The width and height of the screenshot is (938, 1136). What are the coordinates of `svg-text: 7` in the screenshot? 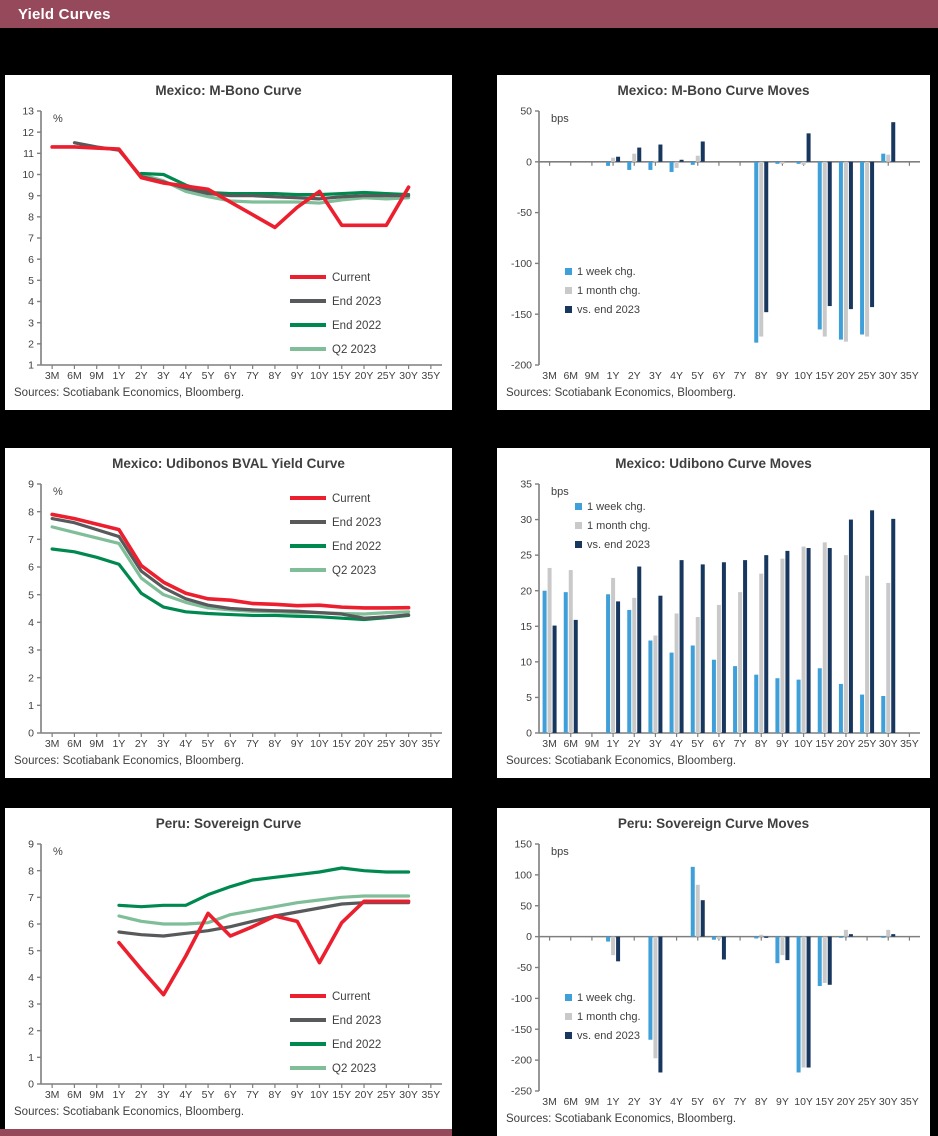 It's located at (31, 898).